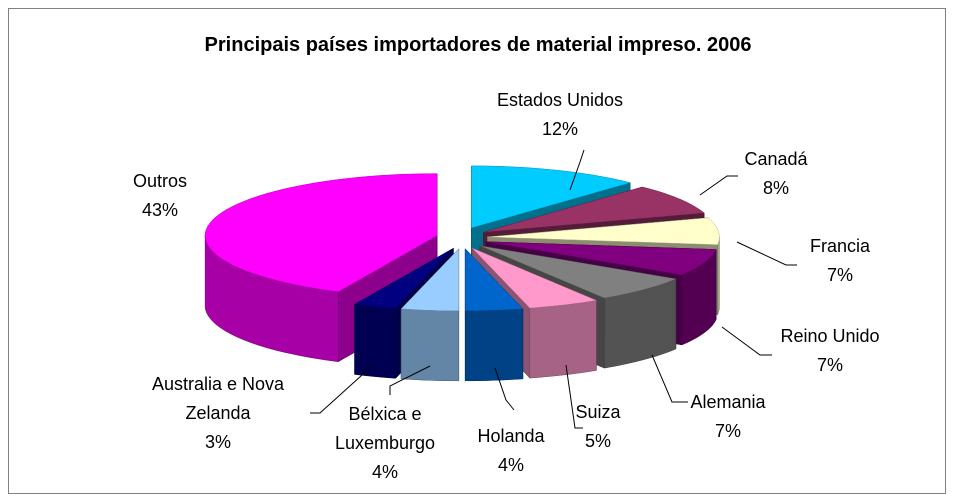  Describe the element at coordinates (560, 100) in the screenshot. I see `label-category: Estados Unidos` at that location.